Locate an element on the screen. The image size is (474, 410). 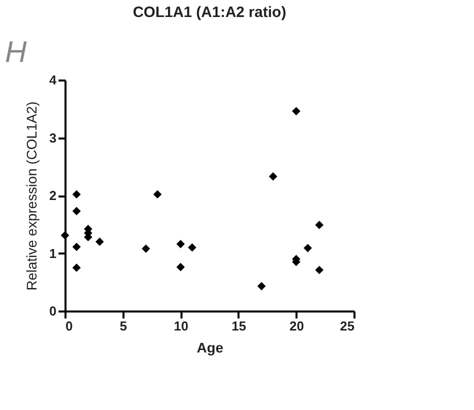
y-tick-label: 2 is located at coordinates (52, 195).